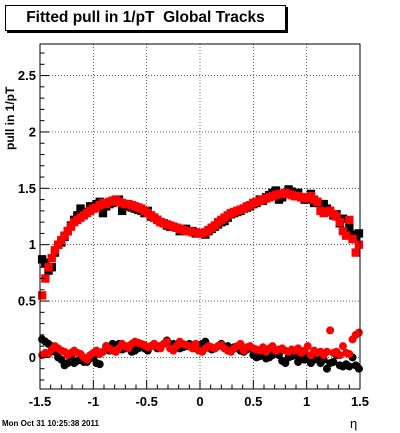 The height and width of the screenshot is (433, 400). I want to click on y-tick-label: 0.5, so click(27, 301).